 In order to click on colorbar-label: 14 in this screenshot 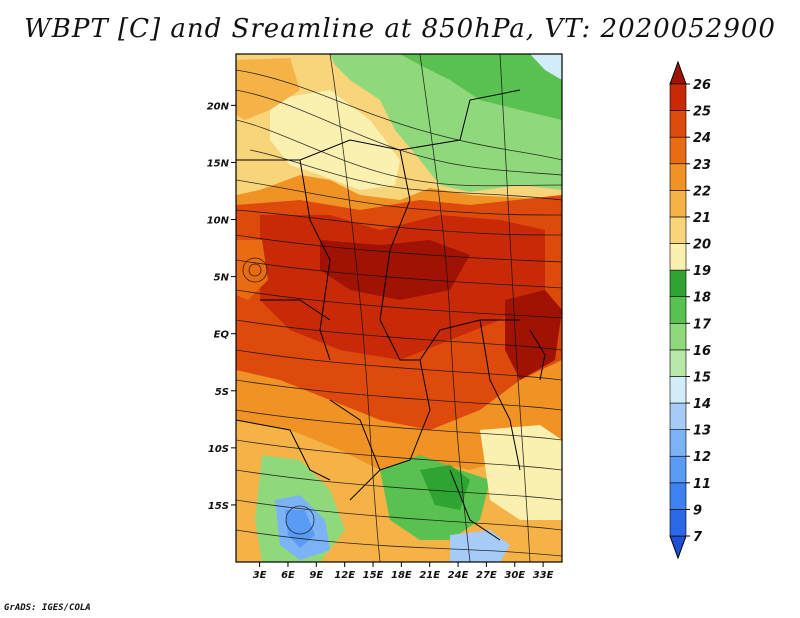, I will do `click(702, 404)`.